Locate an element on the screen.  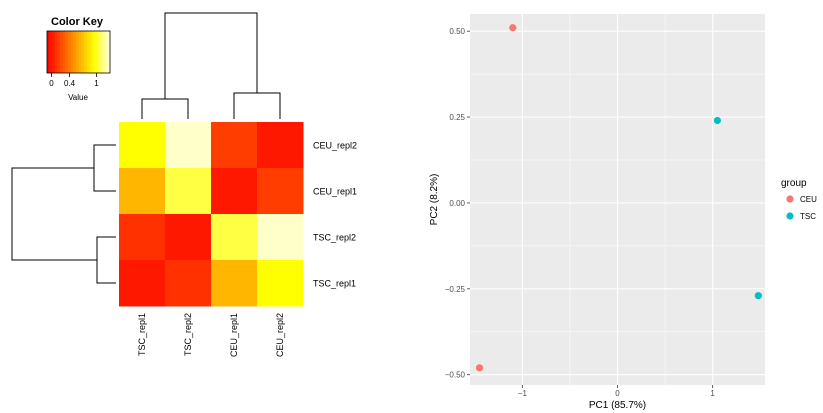
x-tick-label: −1 is located at coordinates (523, 393).